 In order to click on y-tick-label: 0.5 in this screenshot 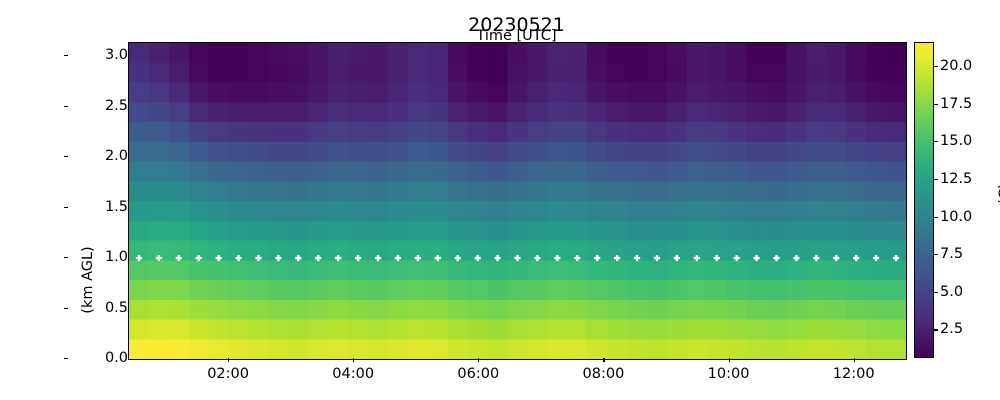, I will do `click(116, 307)`.